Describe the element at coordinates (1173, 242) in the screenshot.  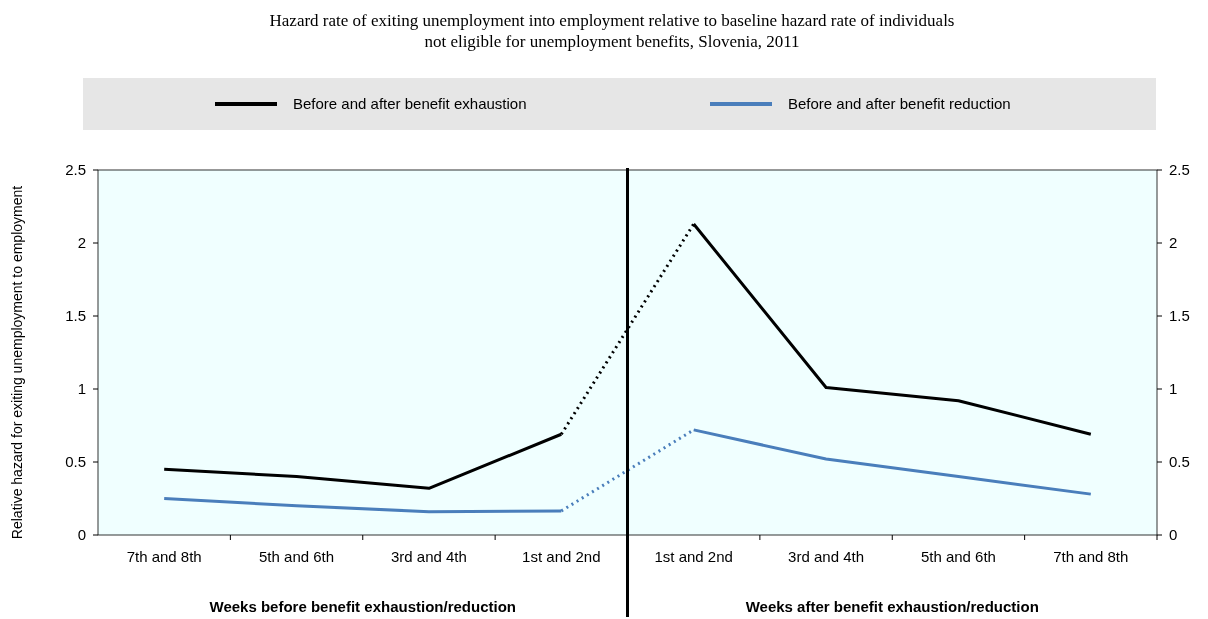
I see `y2-tick-label: 2` at that location.